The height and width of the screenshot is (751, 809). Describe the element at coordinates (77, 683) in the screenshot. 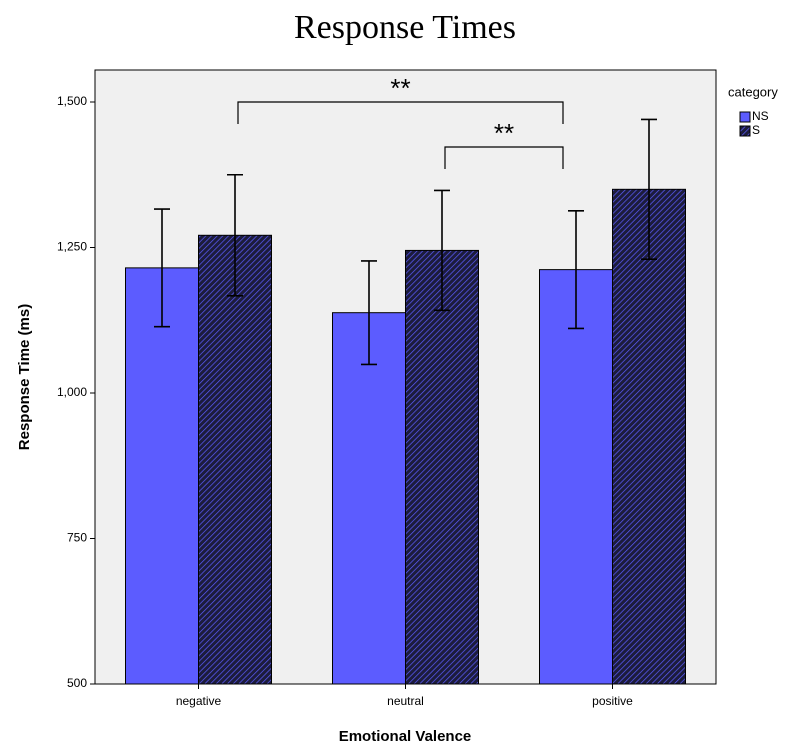

I see `y-tick-label: 500` at that location.